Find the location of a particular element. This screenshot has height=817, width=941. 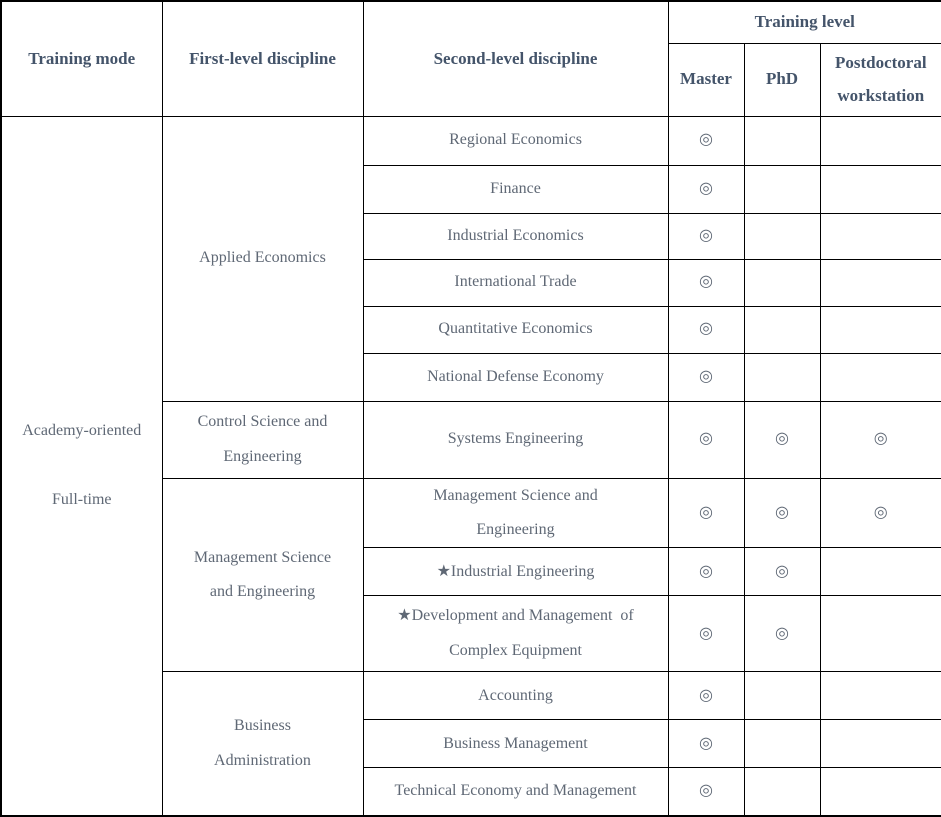

table-row: ★Industrial Engineering ◎ ◎ is located at coordinates (471, 572).